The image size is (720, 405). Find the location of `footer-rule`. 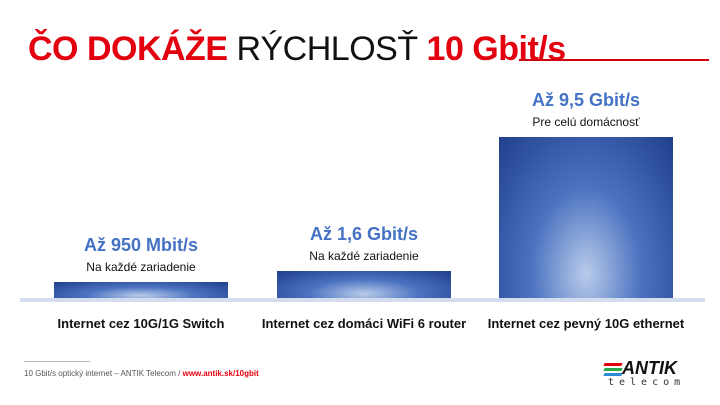

footer-rule is located at coordinates (57, 361).